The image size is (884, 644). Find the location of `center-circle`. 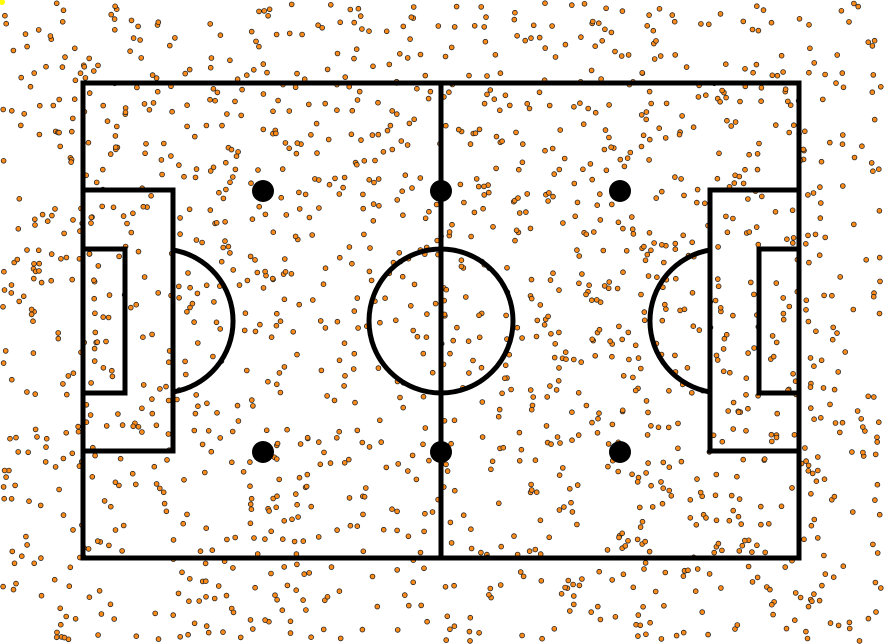

center-circle is located at coordinates (441, 321).